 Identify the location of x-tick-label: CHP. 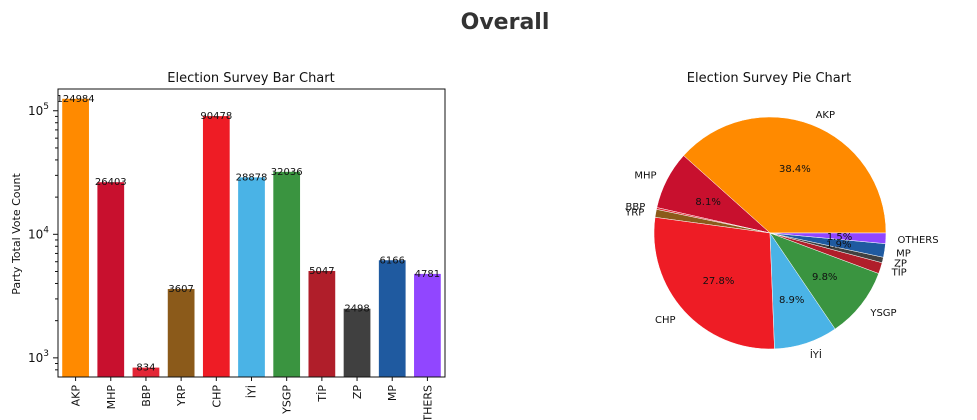
(216, 396).